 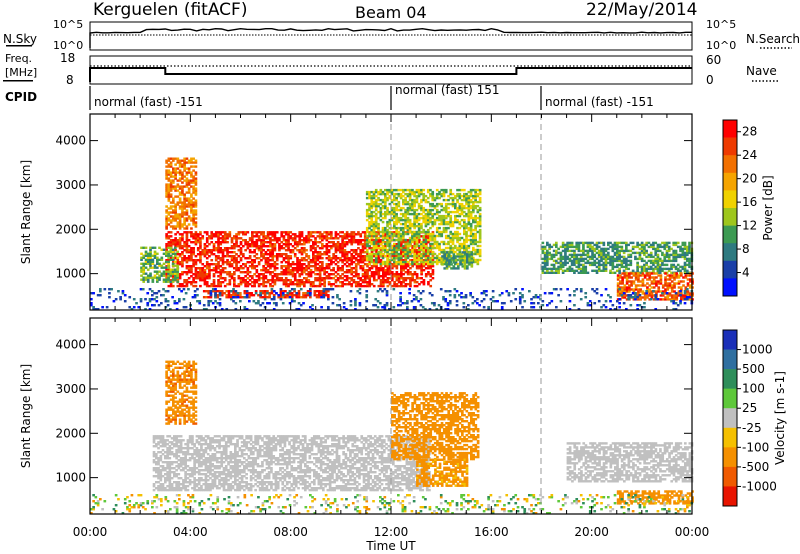 I want to click on freq-label: Freq., so click(x=18, y=58).